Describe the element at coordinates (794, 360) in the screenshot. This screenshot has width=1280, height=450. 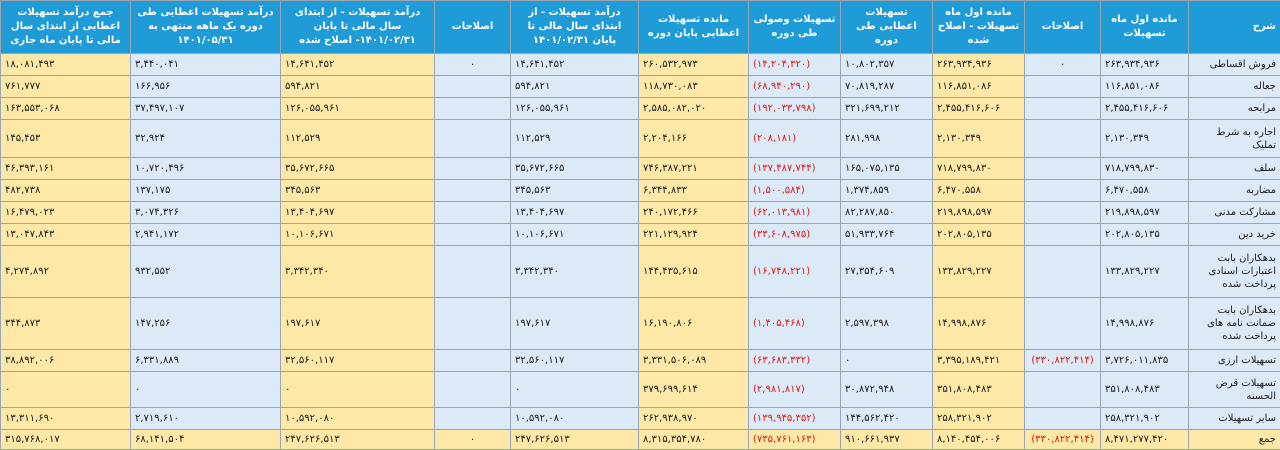
I see `cell: (۶۳,۶۸۳,۳۳۲)` at that location.